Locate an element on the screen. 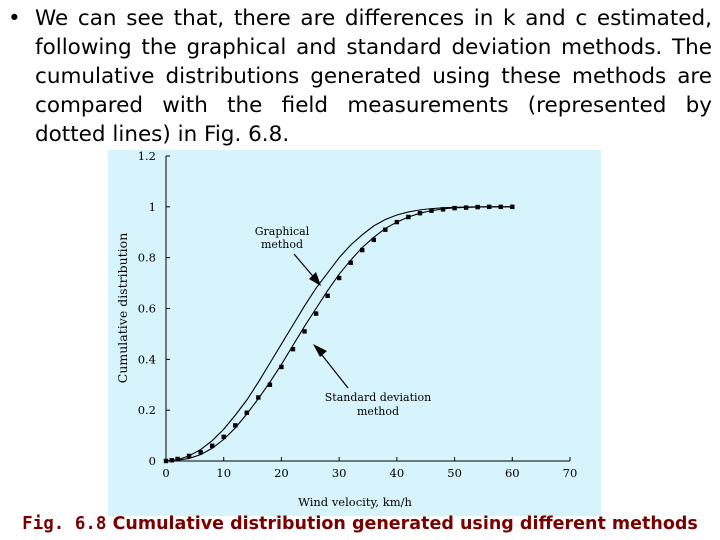  x-tick-label: 10 is located at coordinates (223, 473).